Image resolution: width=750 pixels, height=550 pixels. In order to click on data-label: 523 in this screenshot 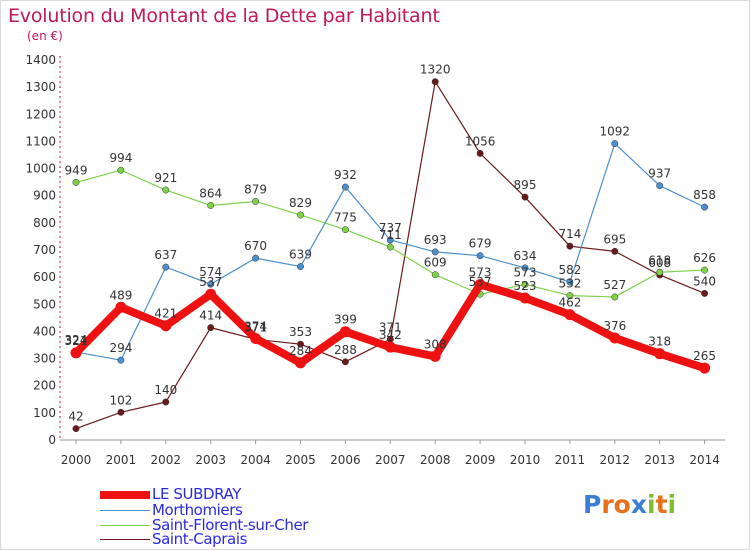, I will do `click(525, 286)`.